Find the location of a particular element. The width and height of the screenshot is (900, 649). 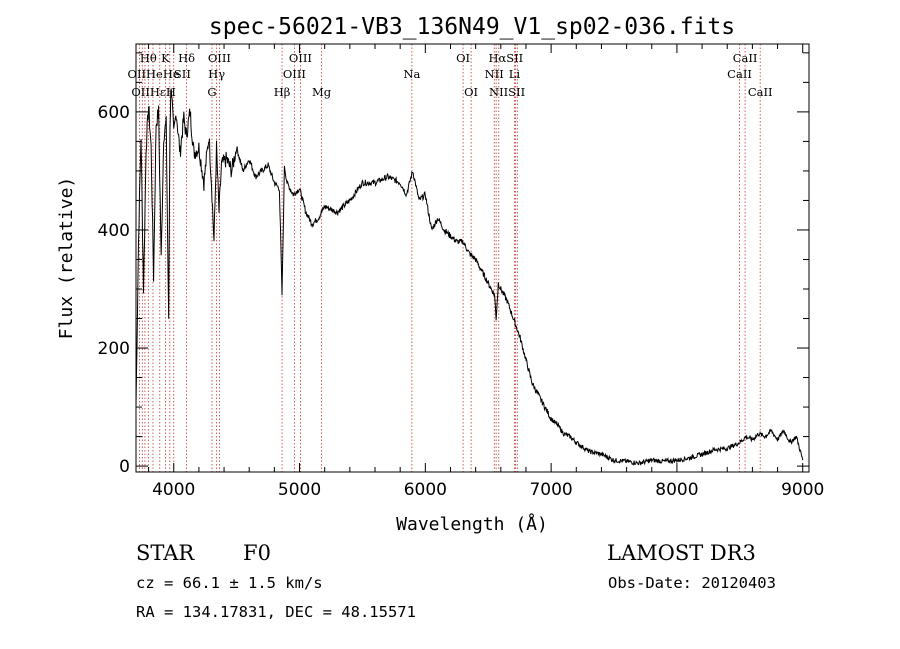

observation-date: Obs-Date: 20120403 is located at coordinates (692, 583).